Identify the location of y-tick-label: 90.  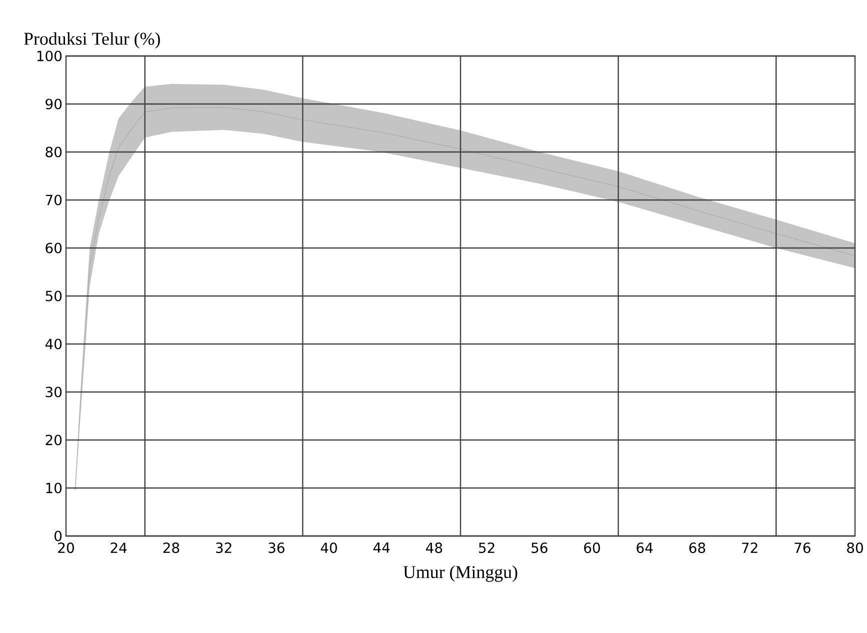
(54, 104).